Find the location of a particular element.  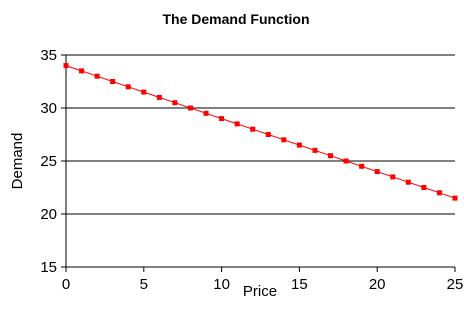

x-tick-label: 0 is located at coordinates (66, 284).